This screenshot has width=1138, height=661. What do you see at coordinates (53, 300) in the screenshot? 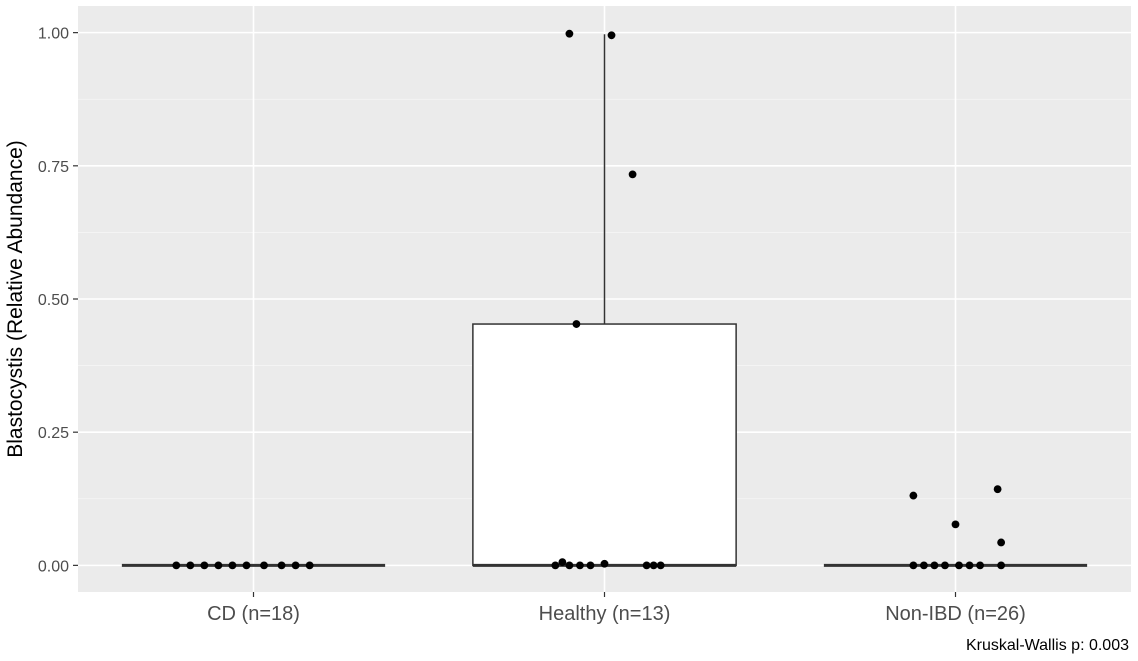
I see `y-tick-label: 0.50` at bounding box center [53, 300].